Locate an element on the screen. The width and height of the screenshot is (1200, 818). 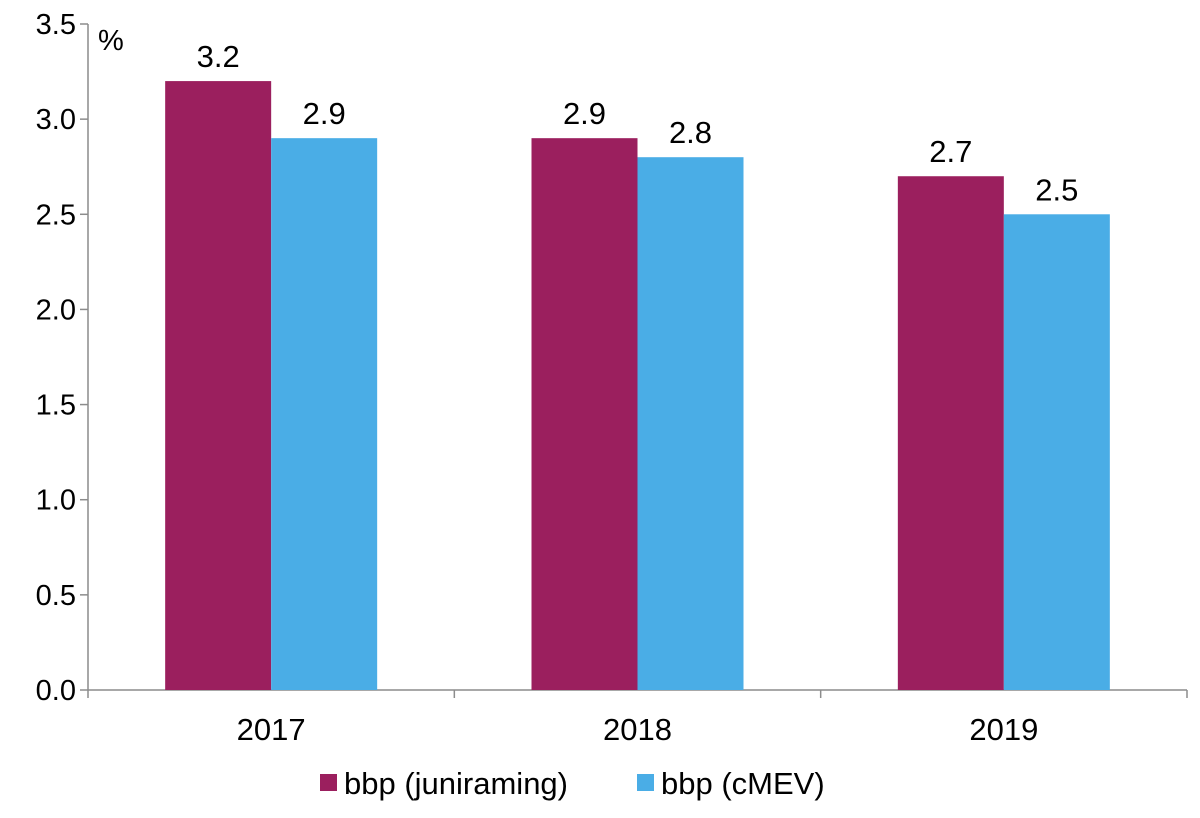
bar-value-label: 2.5 is located at coordinates (1056, 189).